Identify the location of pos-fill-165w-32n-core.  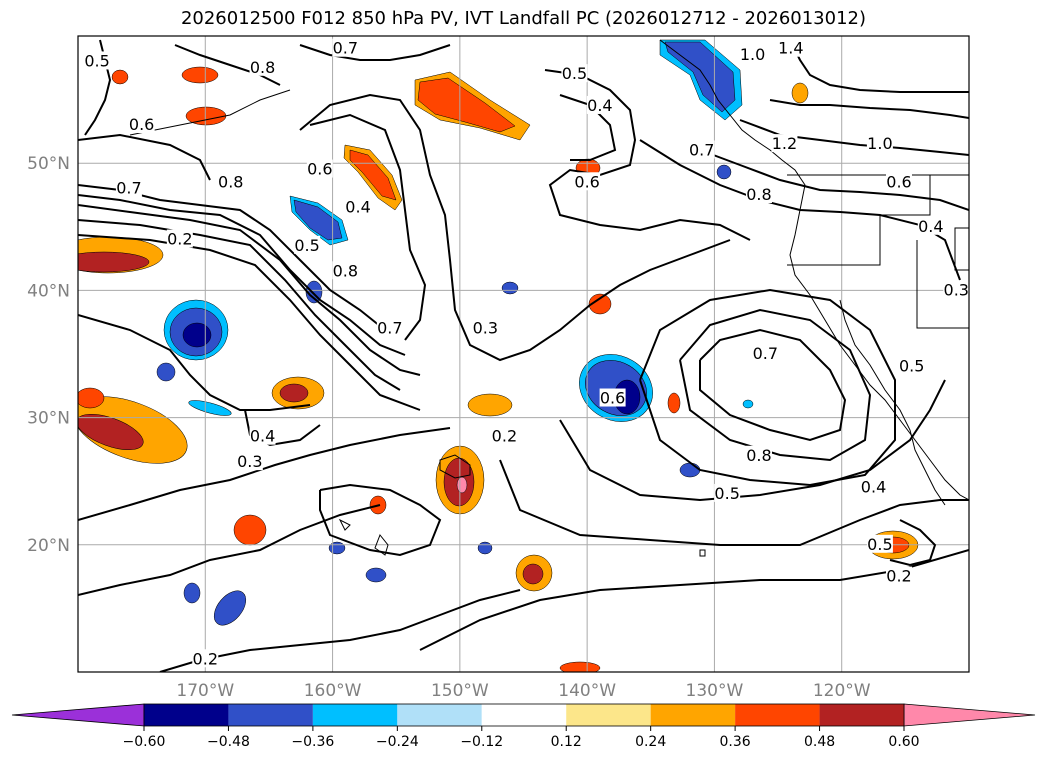
(294, 393).